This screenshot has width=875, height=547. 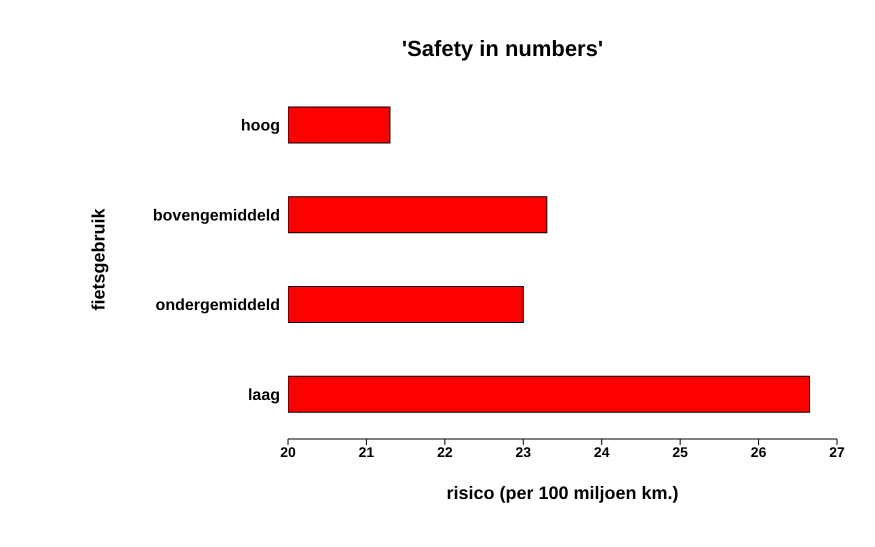 What do you see at coordinates (680, 452) in the screenshot?
I see `x-tick-label: 25` at bounding box center [680, 452].